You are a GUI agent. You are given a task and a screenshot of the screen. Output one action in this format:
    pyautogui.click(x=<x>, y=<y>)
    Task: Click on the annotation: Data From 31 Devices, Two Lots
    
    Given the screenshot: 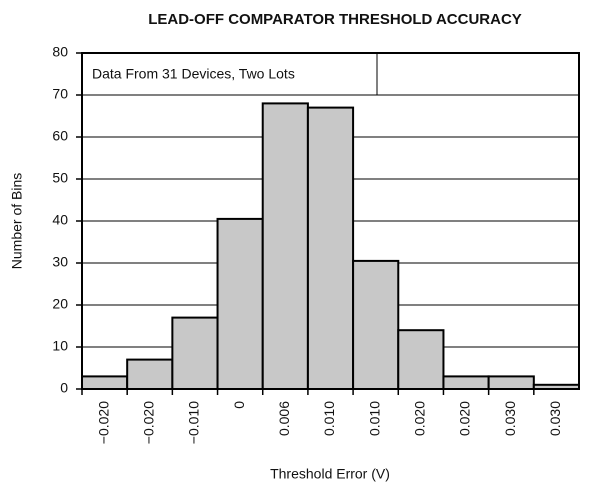 What is the action you would take?
    pyautogui.click(x=193, y=74)
    